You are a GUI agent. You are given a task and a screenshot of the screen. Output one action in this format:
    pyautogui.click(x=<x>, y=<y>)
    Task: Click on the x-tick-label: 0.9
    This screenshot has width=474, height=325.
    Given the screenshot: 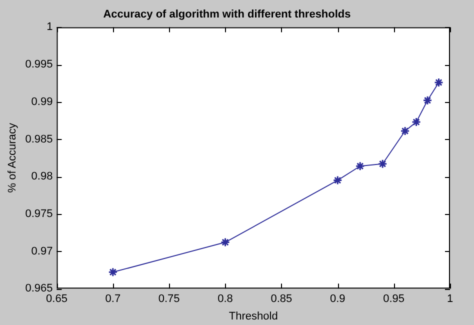 What is the action you would take?
    pyautogui.click(x=338, y=299)
    